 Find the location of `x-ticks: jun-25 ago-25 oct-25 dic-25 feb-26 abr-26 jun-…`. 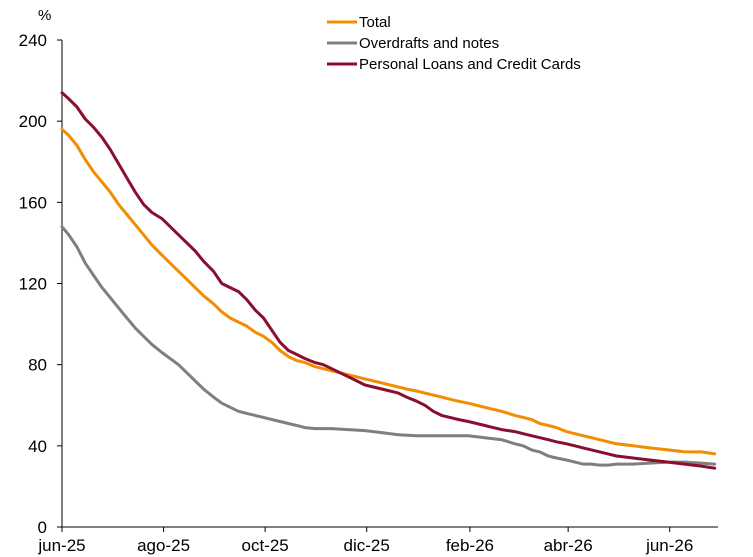

x-ticks: jun-25 ago-25 oct-25 dic-25 feb-26 abr-26 jun-… is located at coordinates (365, 541).